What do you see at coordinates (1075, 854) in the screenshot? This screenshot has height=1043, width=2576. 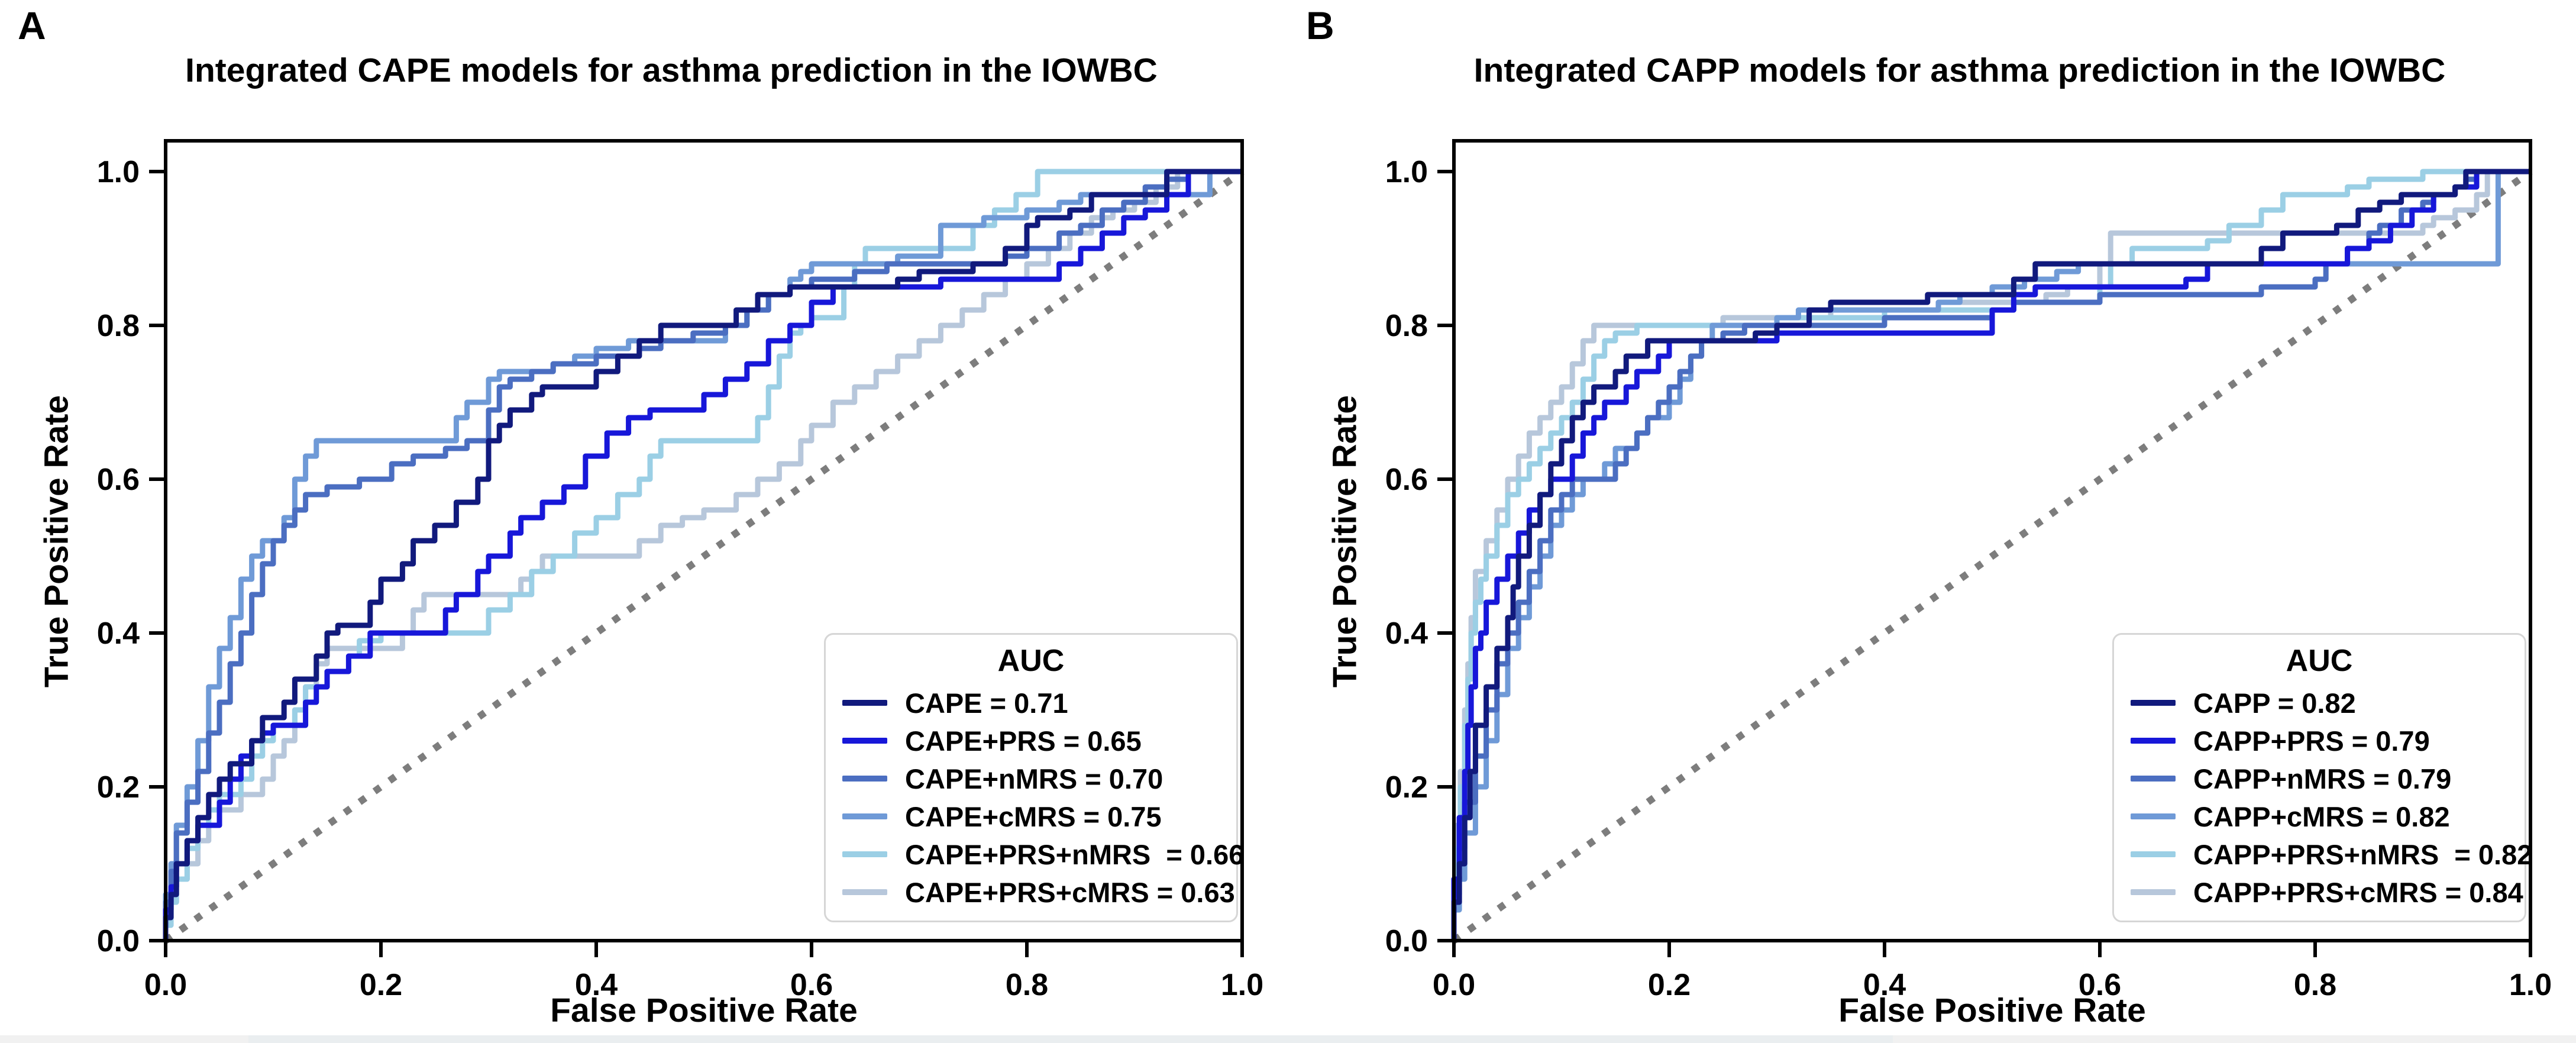 I see `legend-item-label: CAPE+PRS+nMRS = 0.66` at bounding box center [1075, 854].